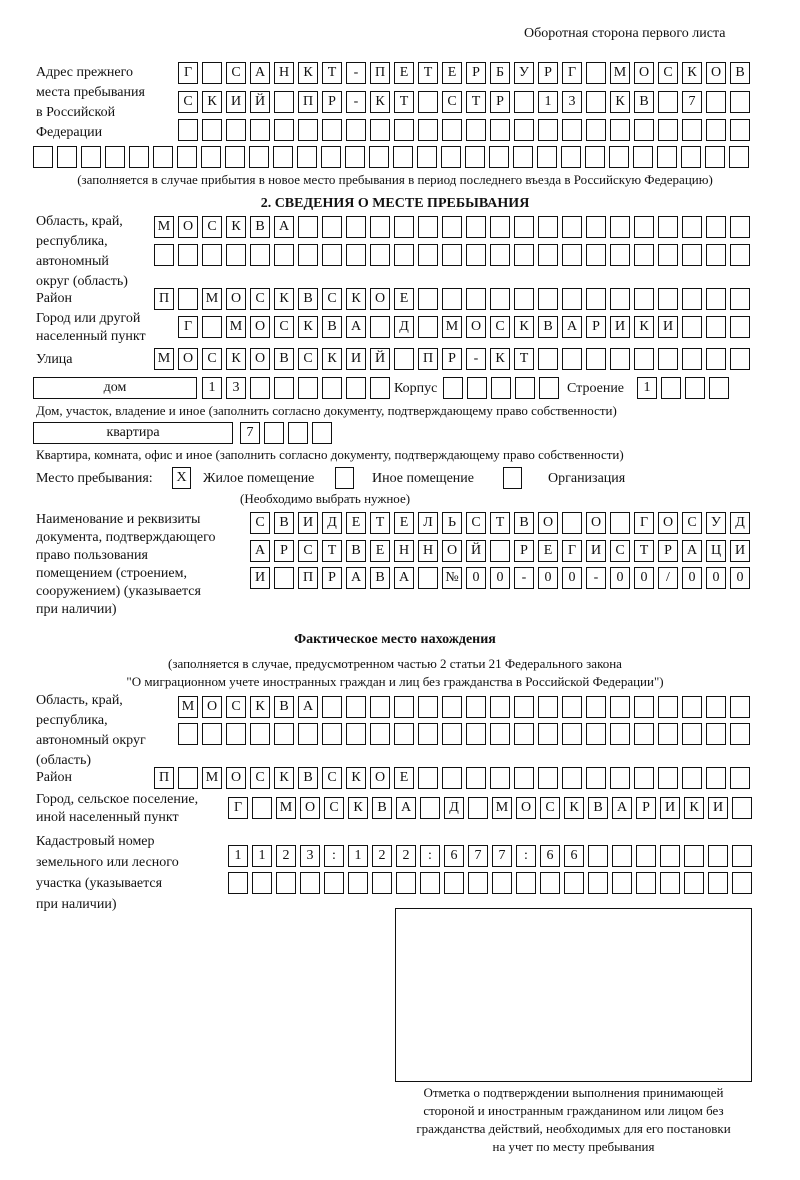  I want to click on char-cell: /, so click(668, 578).